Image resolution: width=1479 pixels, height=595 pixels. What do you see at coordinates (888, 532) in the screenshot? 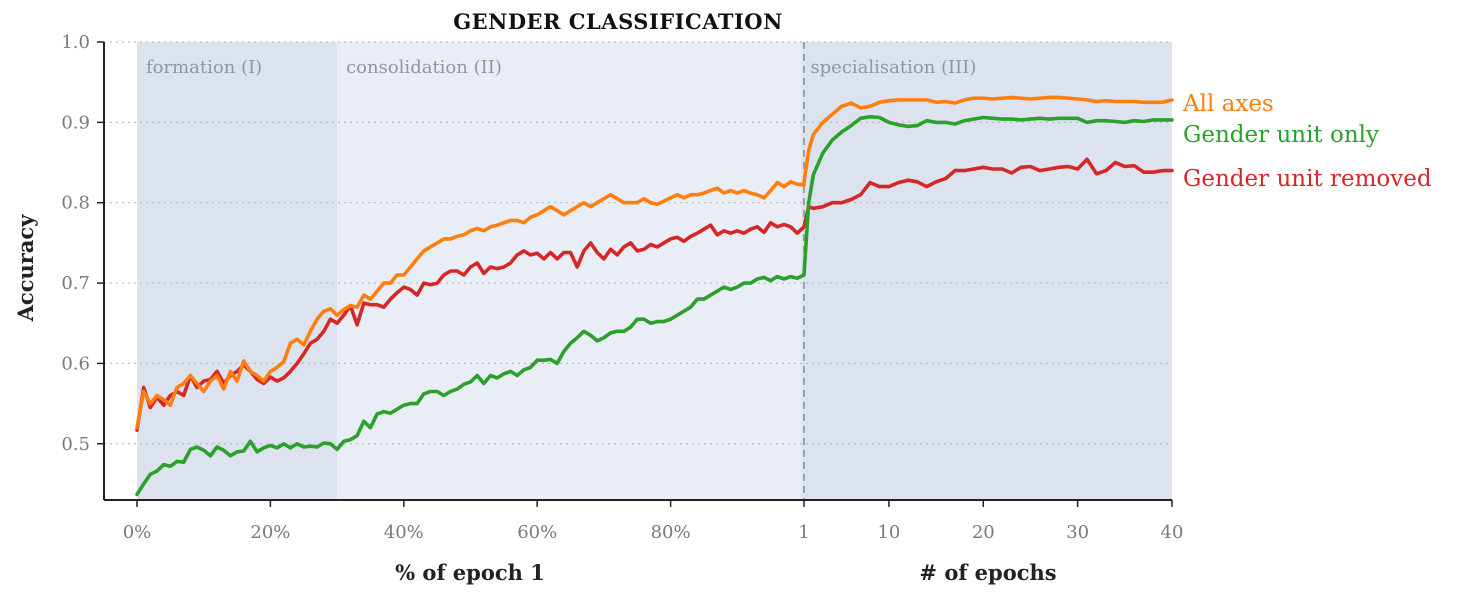
I see `x-tick-label-right: 10` at bounding box center [888, 532].